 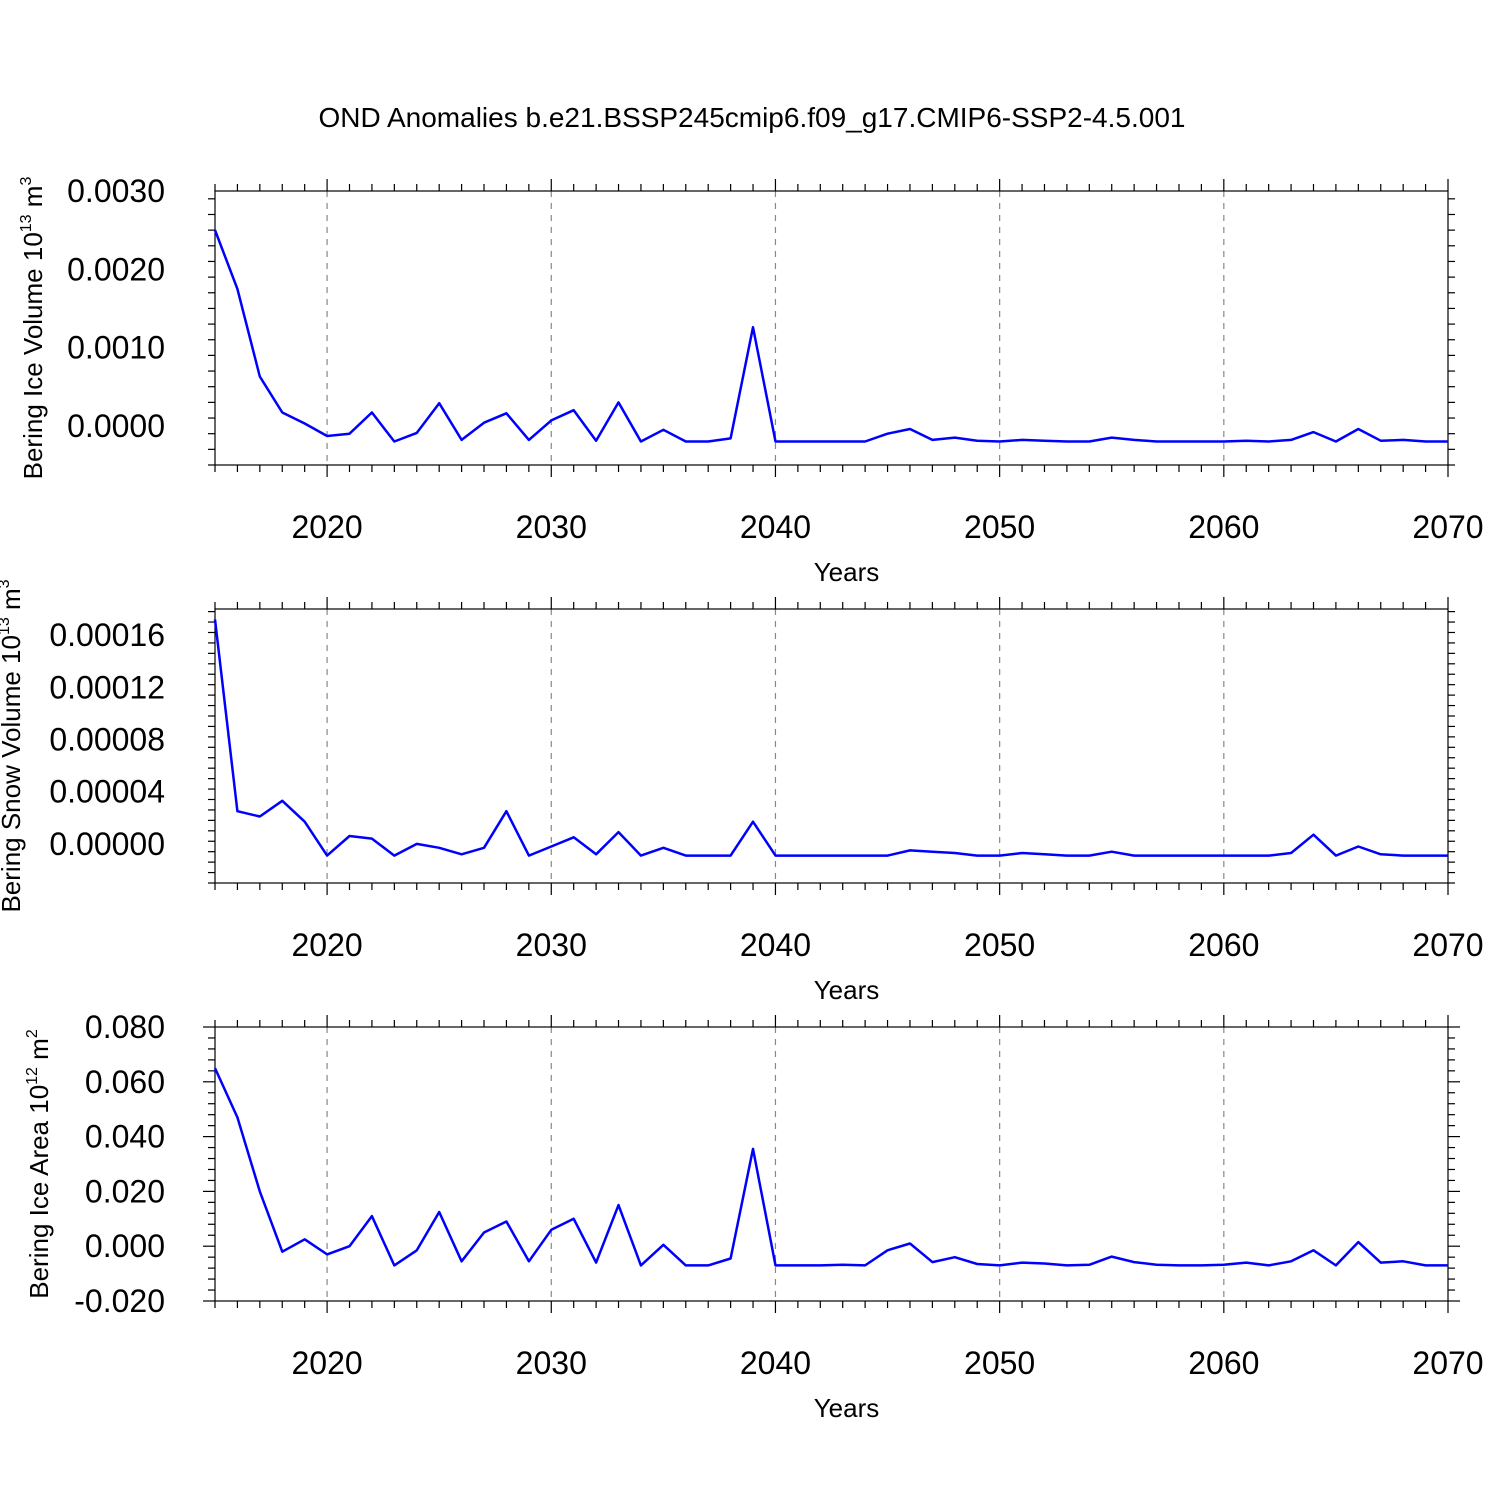 What do you see at coordinates (116, 426) in the screenshot?
I see `y-tick-label: 0.0000` at bounding box center [116, 426].